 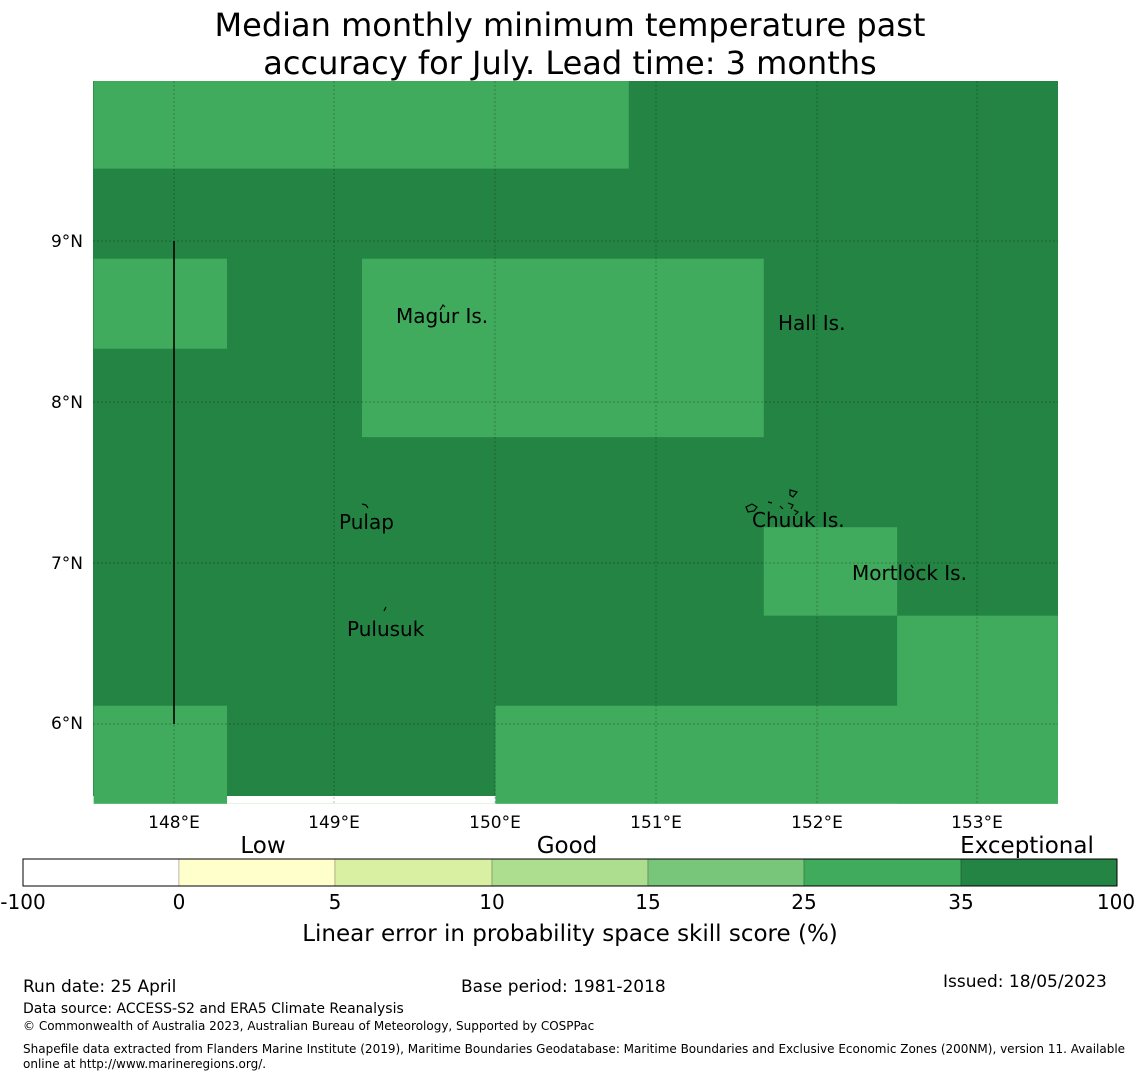 What do you see at coordinates (656, 823) in the screenshot?
I see `lon-tick-151: 151°E` at bounding box center [656, 823].